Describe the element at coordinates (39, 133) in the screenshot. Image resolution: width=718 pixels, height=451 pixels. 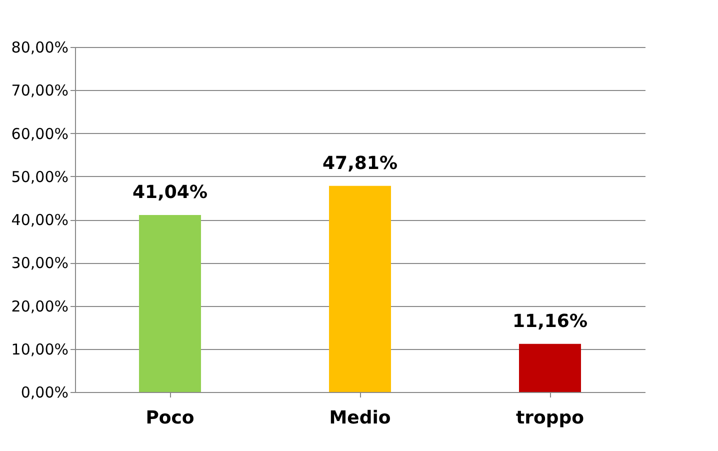
I see `y-tick-label: 60,00%` at that location.